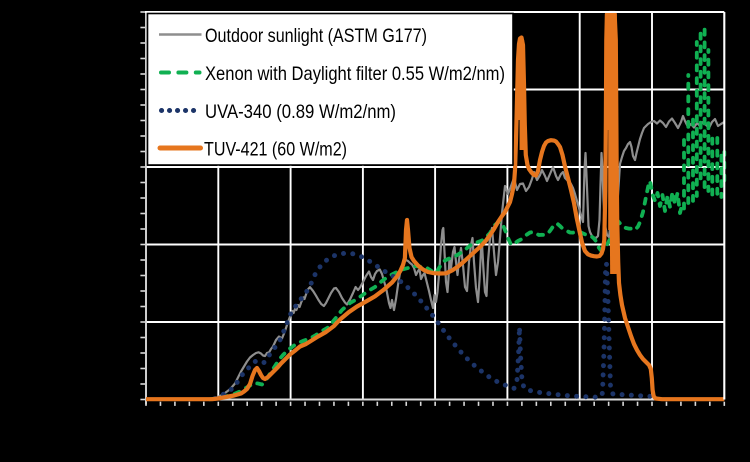 Image resolution: width=750 pixels, height=462 pixels. Describe the element at coordinates (300, 112) in the screenshot. I see `svg-text: UVA-340 (0.89 W/m2/nm)` at that location.